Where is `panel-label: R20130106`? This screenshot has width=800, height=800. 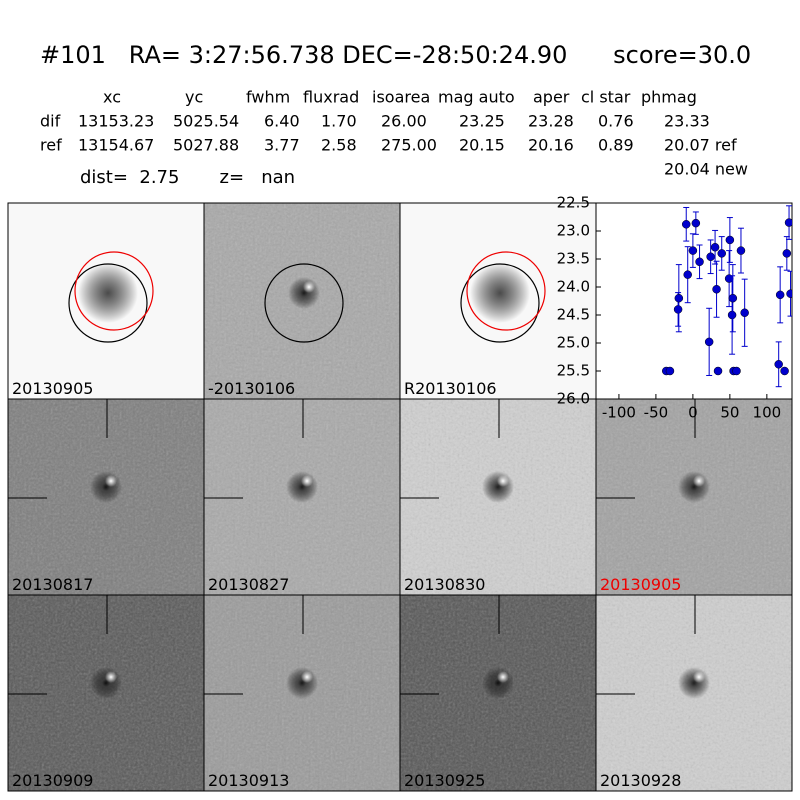
panel-label: R20130106 is located at coordinates (450, 388).